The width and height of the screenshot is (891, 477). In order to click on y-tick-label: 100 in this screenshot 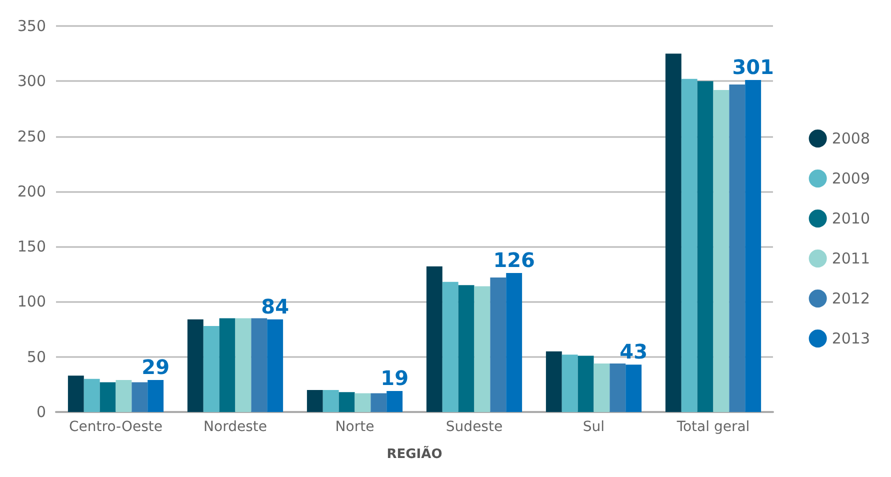, I will do `click(31, 301)`.